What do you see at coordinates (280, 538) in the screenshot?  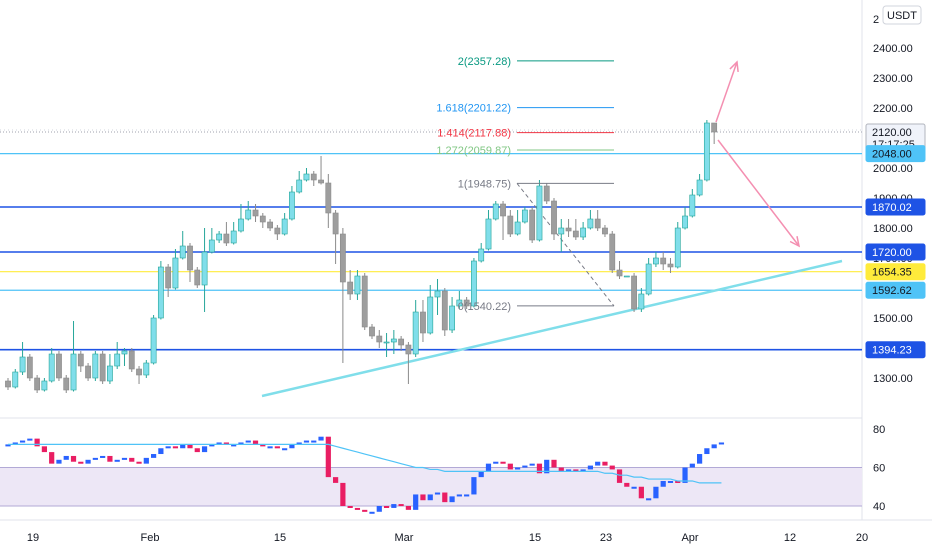 I see `x-tick-label-2: 15` at bounding box center [280, 538].